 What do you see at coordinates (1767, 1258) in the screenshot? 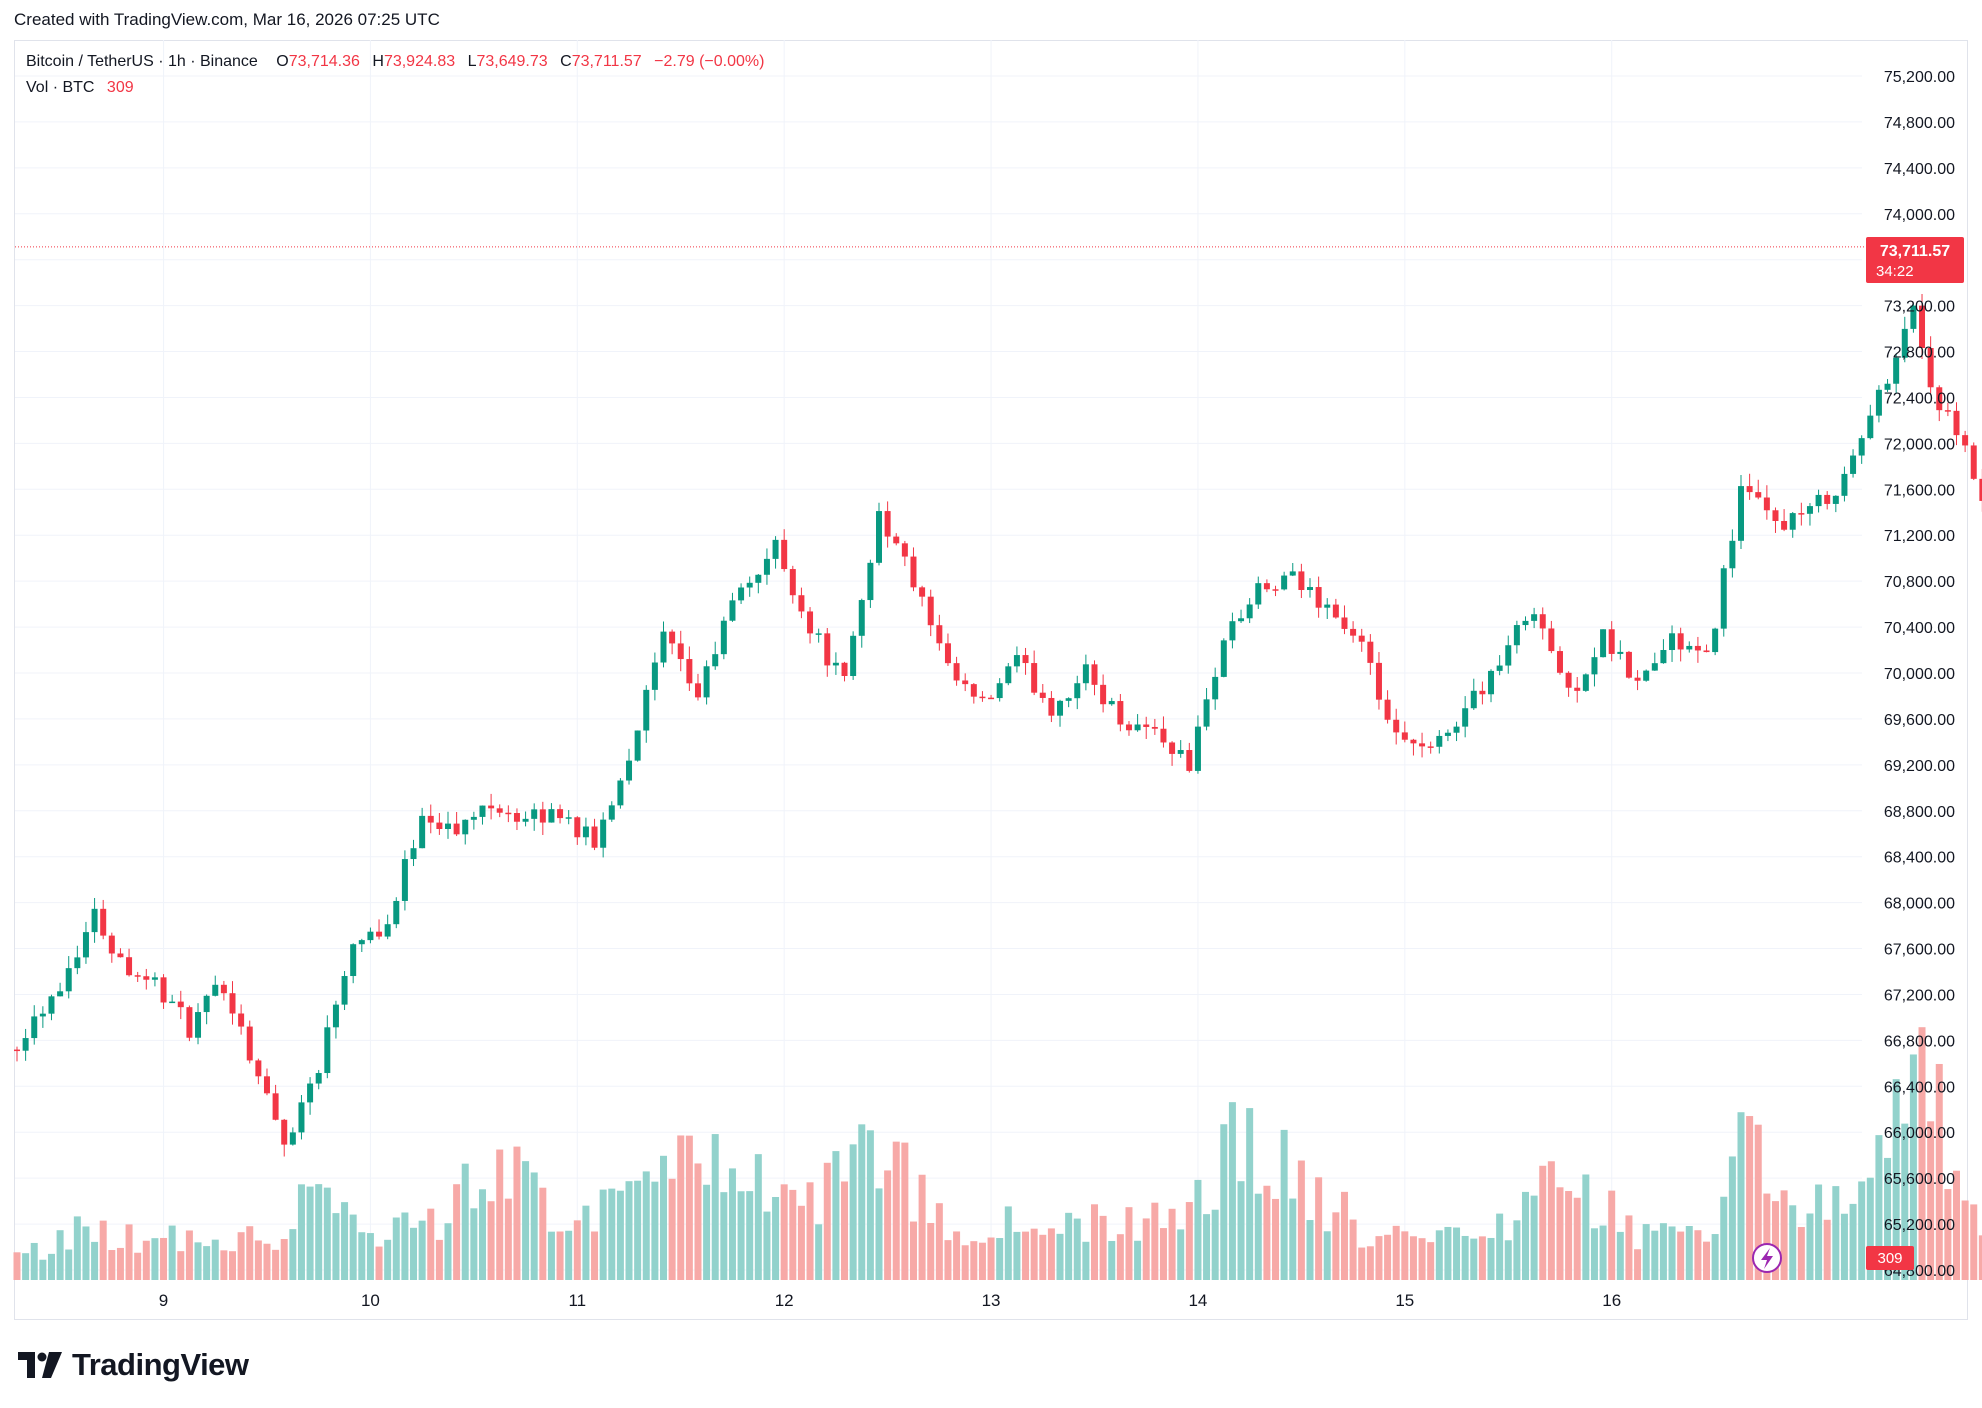
I see `lightning-icon` at bounding box center [1767, 1258].